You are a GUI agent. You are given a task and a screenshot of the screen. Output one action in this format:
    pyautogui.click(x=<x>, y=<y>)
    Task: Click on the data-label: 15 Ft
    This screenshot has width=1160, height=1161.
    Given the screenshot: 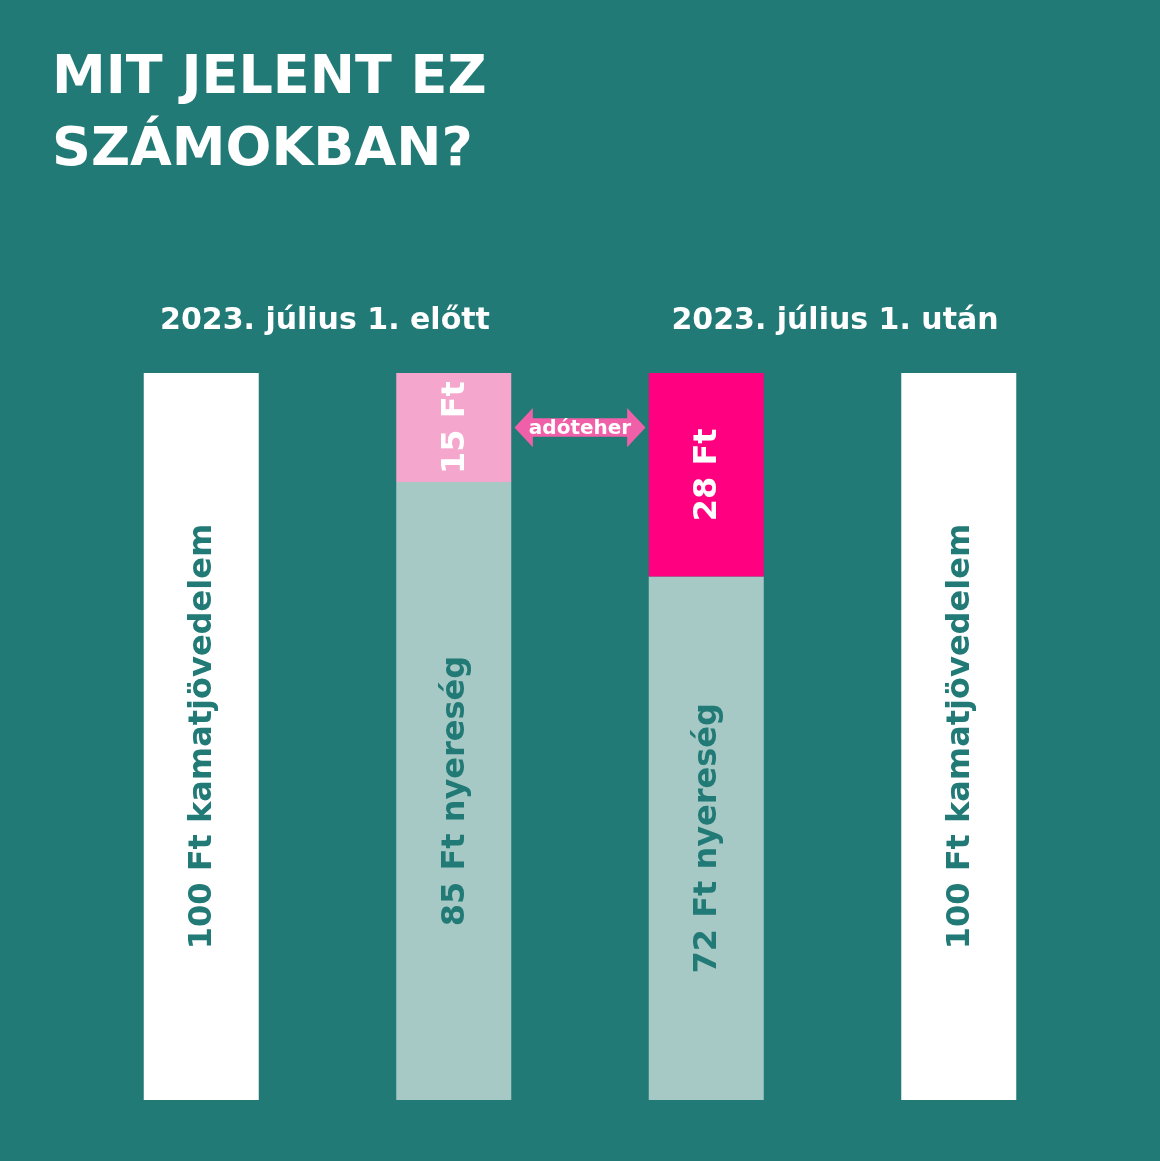 What is the action you would take?
    pyautogui.click(x=452, y=427)
    